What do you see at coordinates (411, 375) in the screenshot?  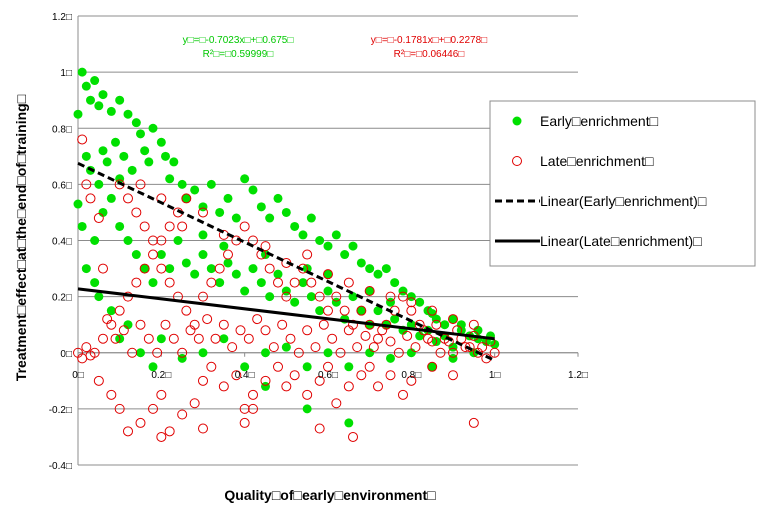 I see `x-tick-label: 0.8□` at bounding box center [411, 375].